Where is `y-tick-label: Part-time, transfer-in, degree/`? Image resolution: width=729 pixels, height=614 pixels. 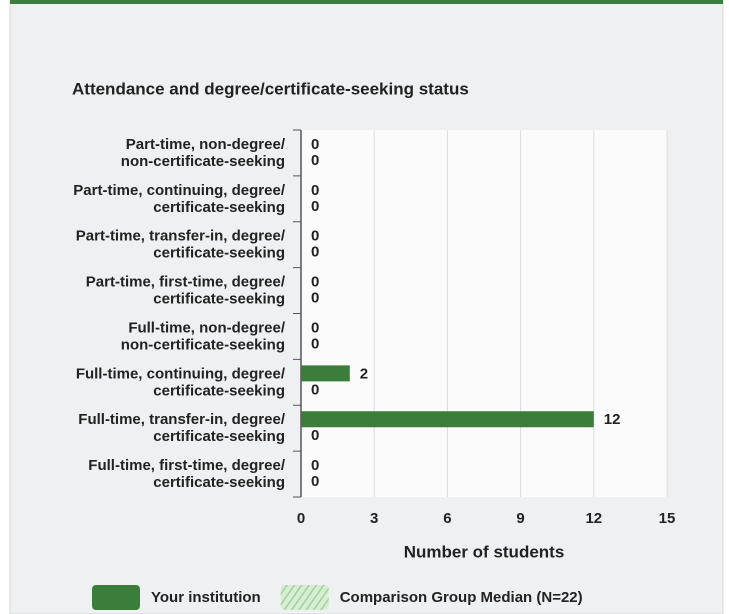
y-tick-label: Part-time, transfer-in, degree/ is located at coordinates (181, 236).